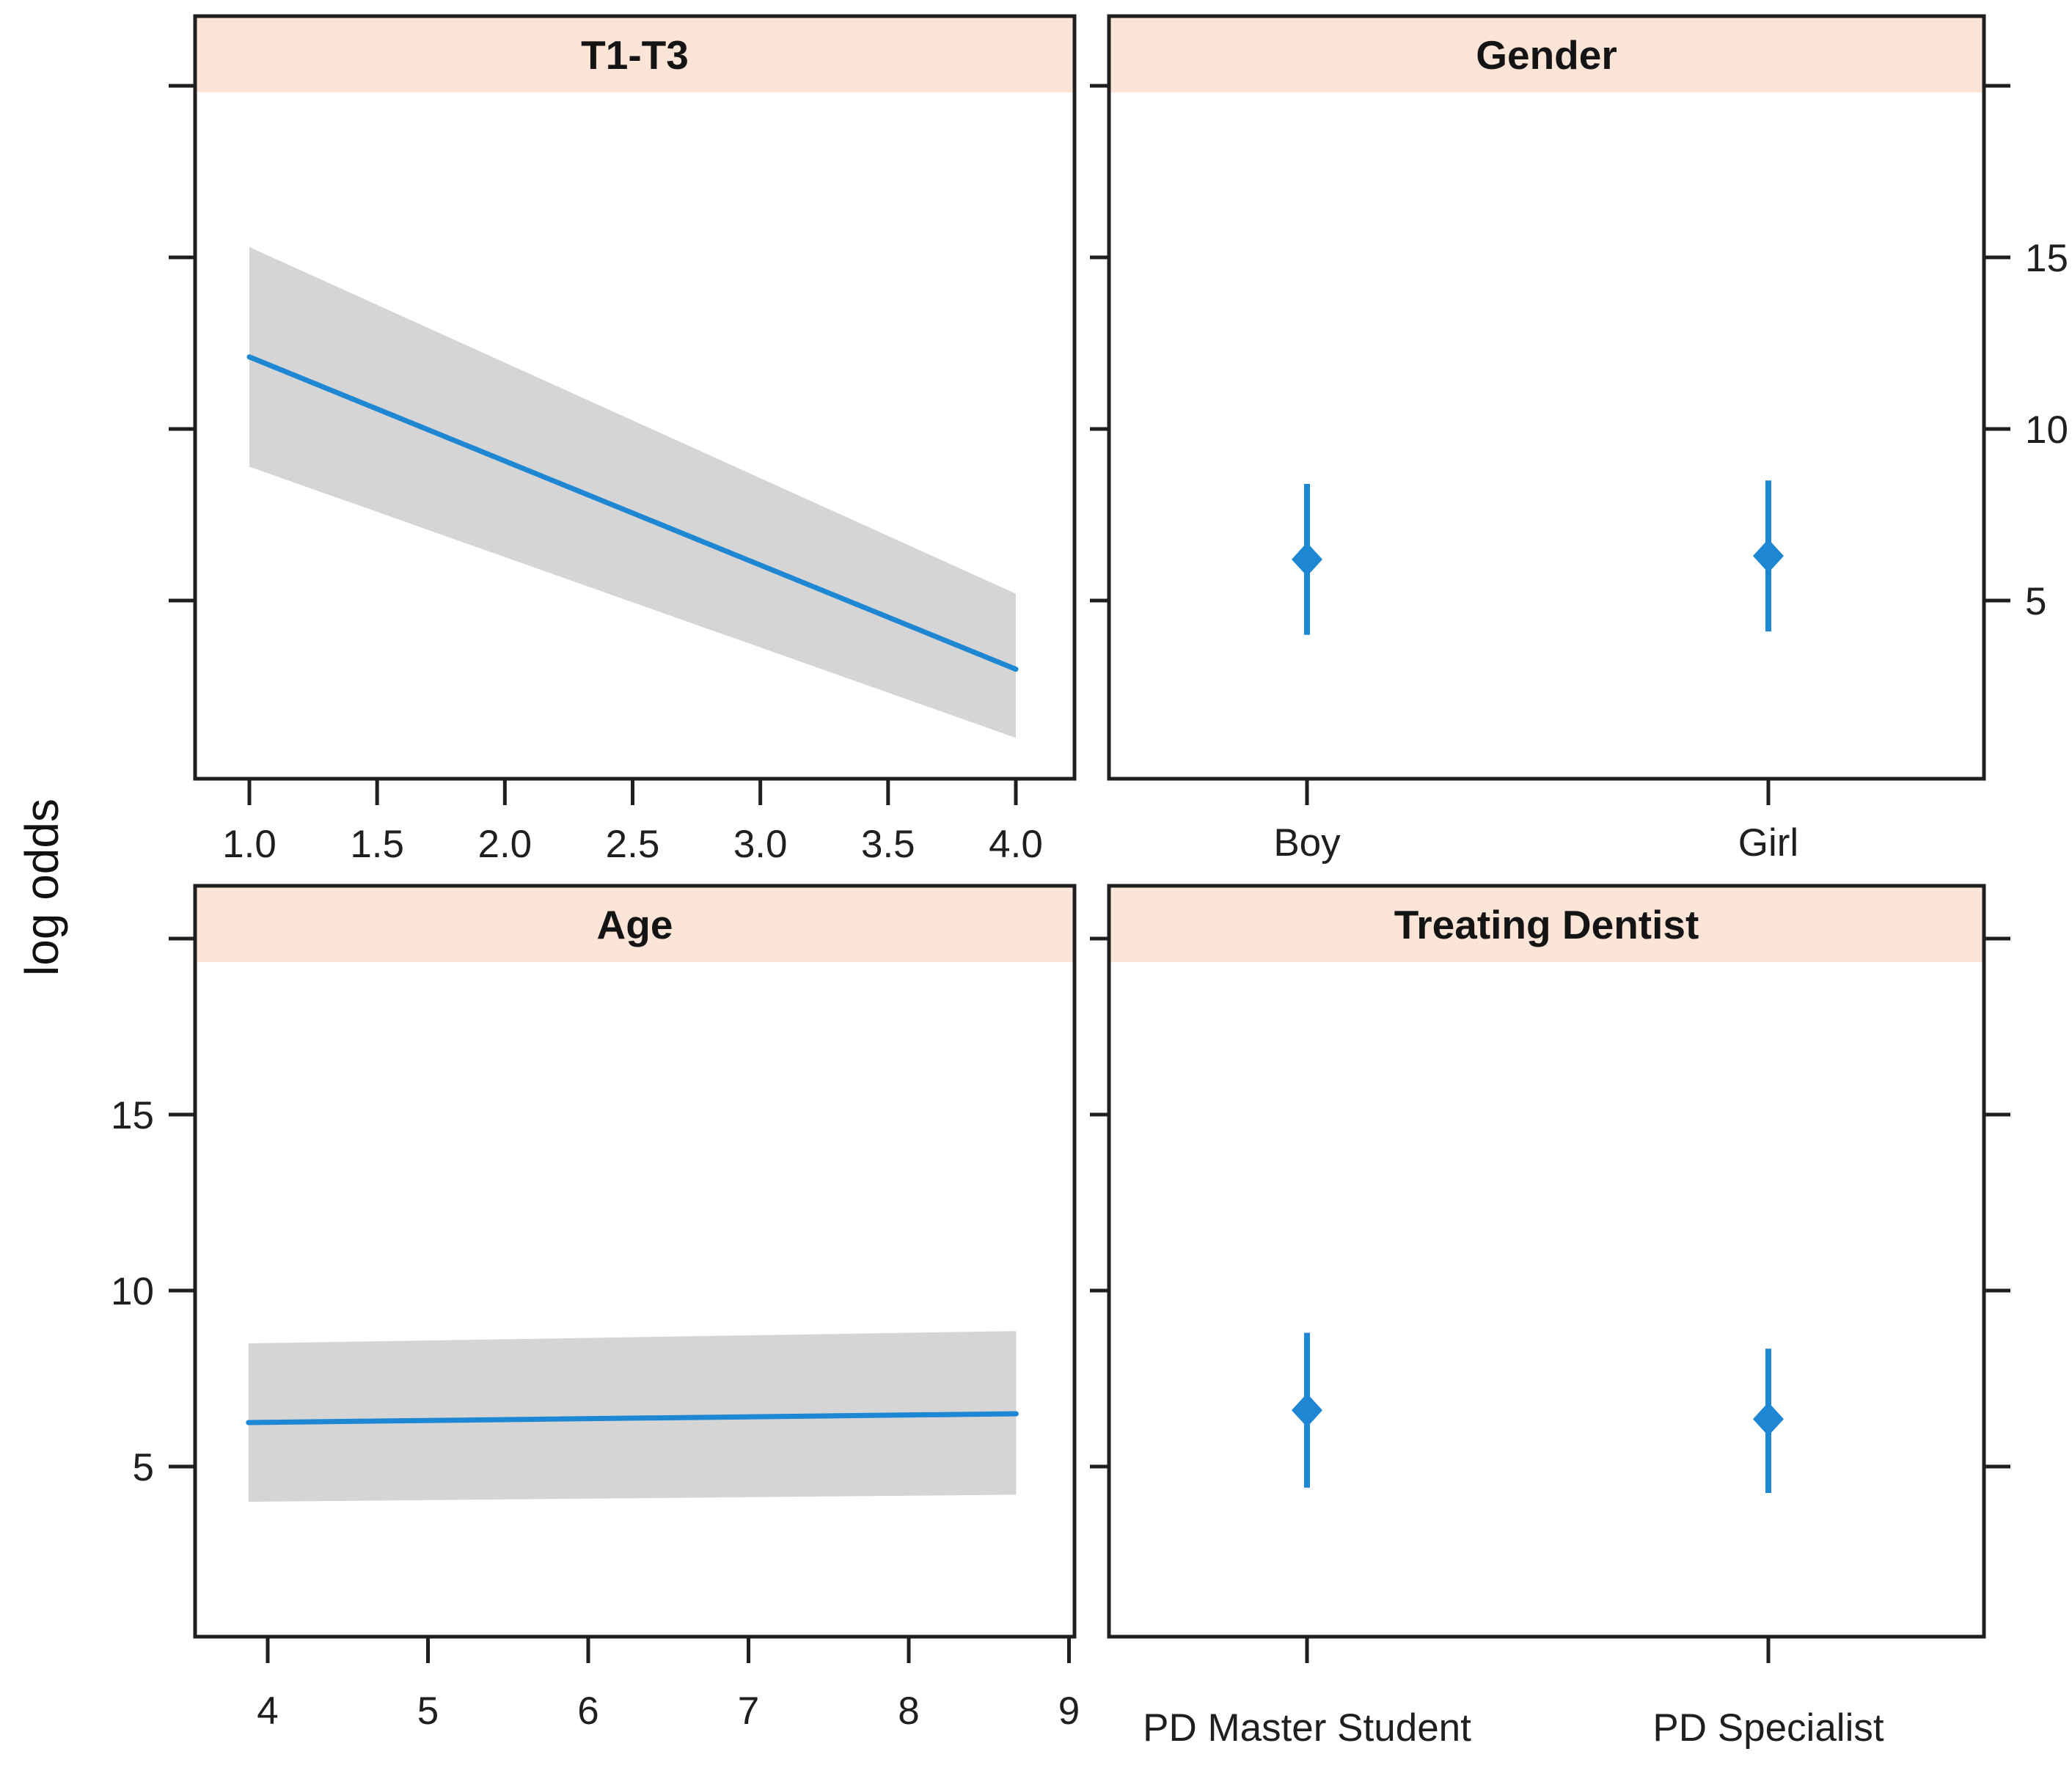 This screenshot has width=2072, height=1765. I want to click on x-tick-label: 1.5, so click(377, 844).